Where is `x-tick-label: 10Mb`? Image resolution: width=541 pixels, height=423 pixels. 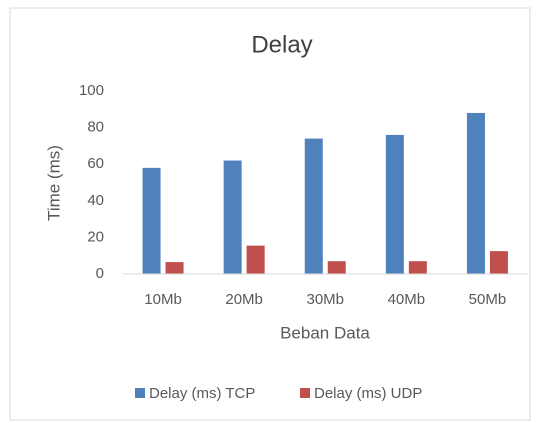 x-tick-label: 10Mb is located at coordinates (163, 299).